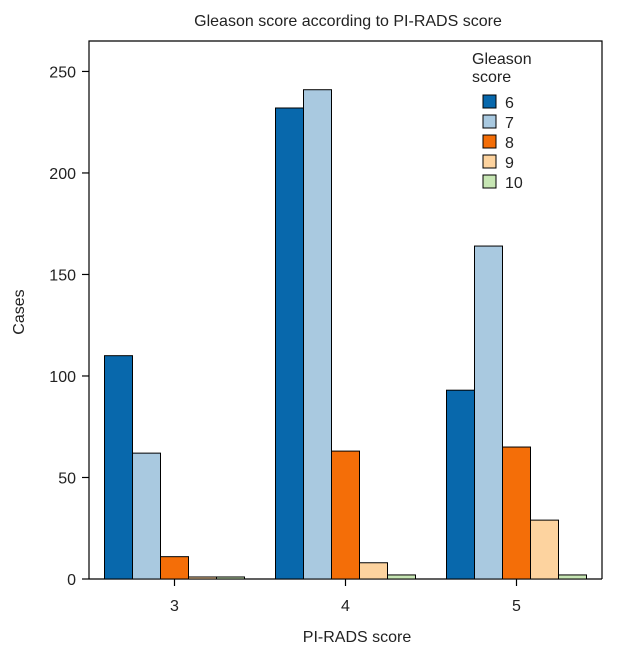 This screenshot has width=617, height=647. I want to click on y-tick-label: 0, so click(71, 580).